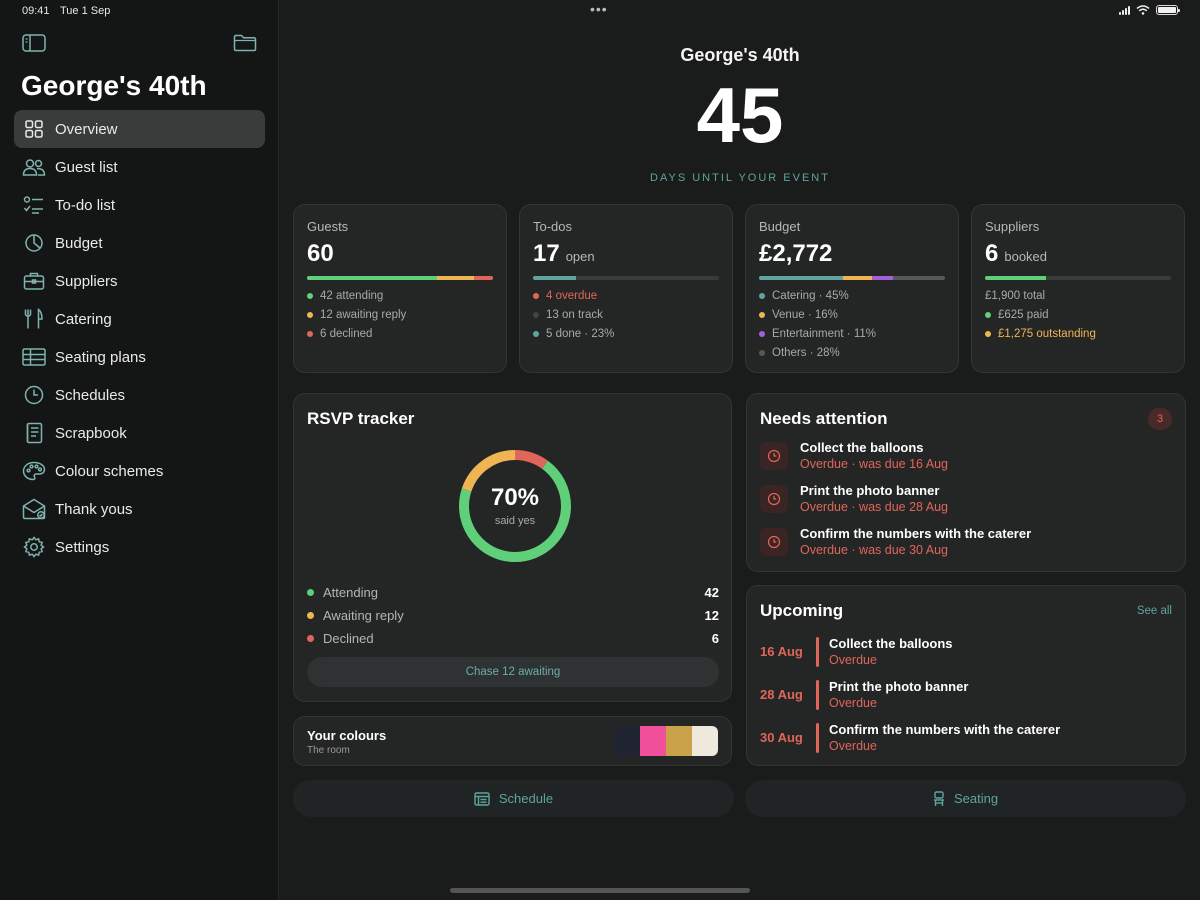  Describe the element at coordinates (599, 9) in the screenshot. I see `multitasking-dots: •••` at that location.